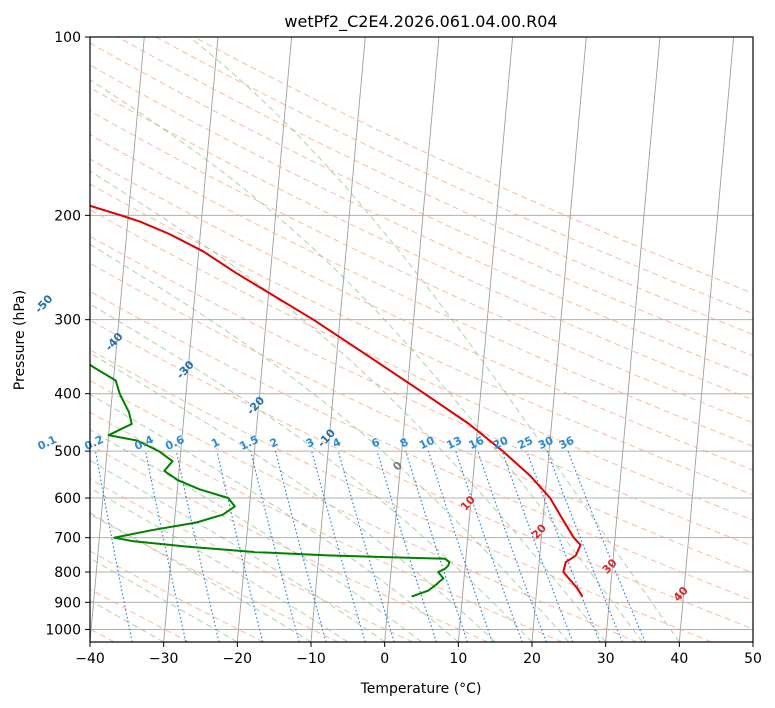 The width and height of the screenshot is (775, 708). Describe the element at coordinates (67, 573) in the screenshot. I see `y-tick-label: 800` at that location.